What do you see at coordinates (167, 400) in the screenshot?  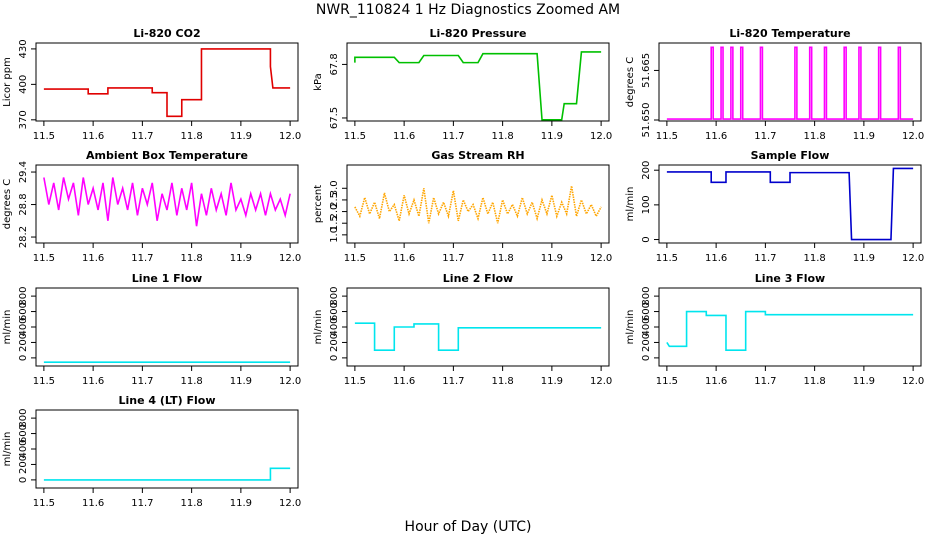 I see `panel-title: Line 4 (LT) Flow` at bounding box center [167, 400].